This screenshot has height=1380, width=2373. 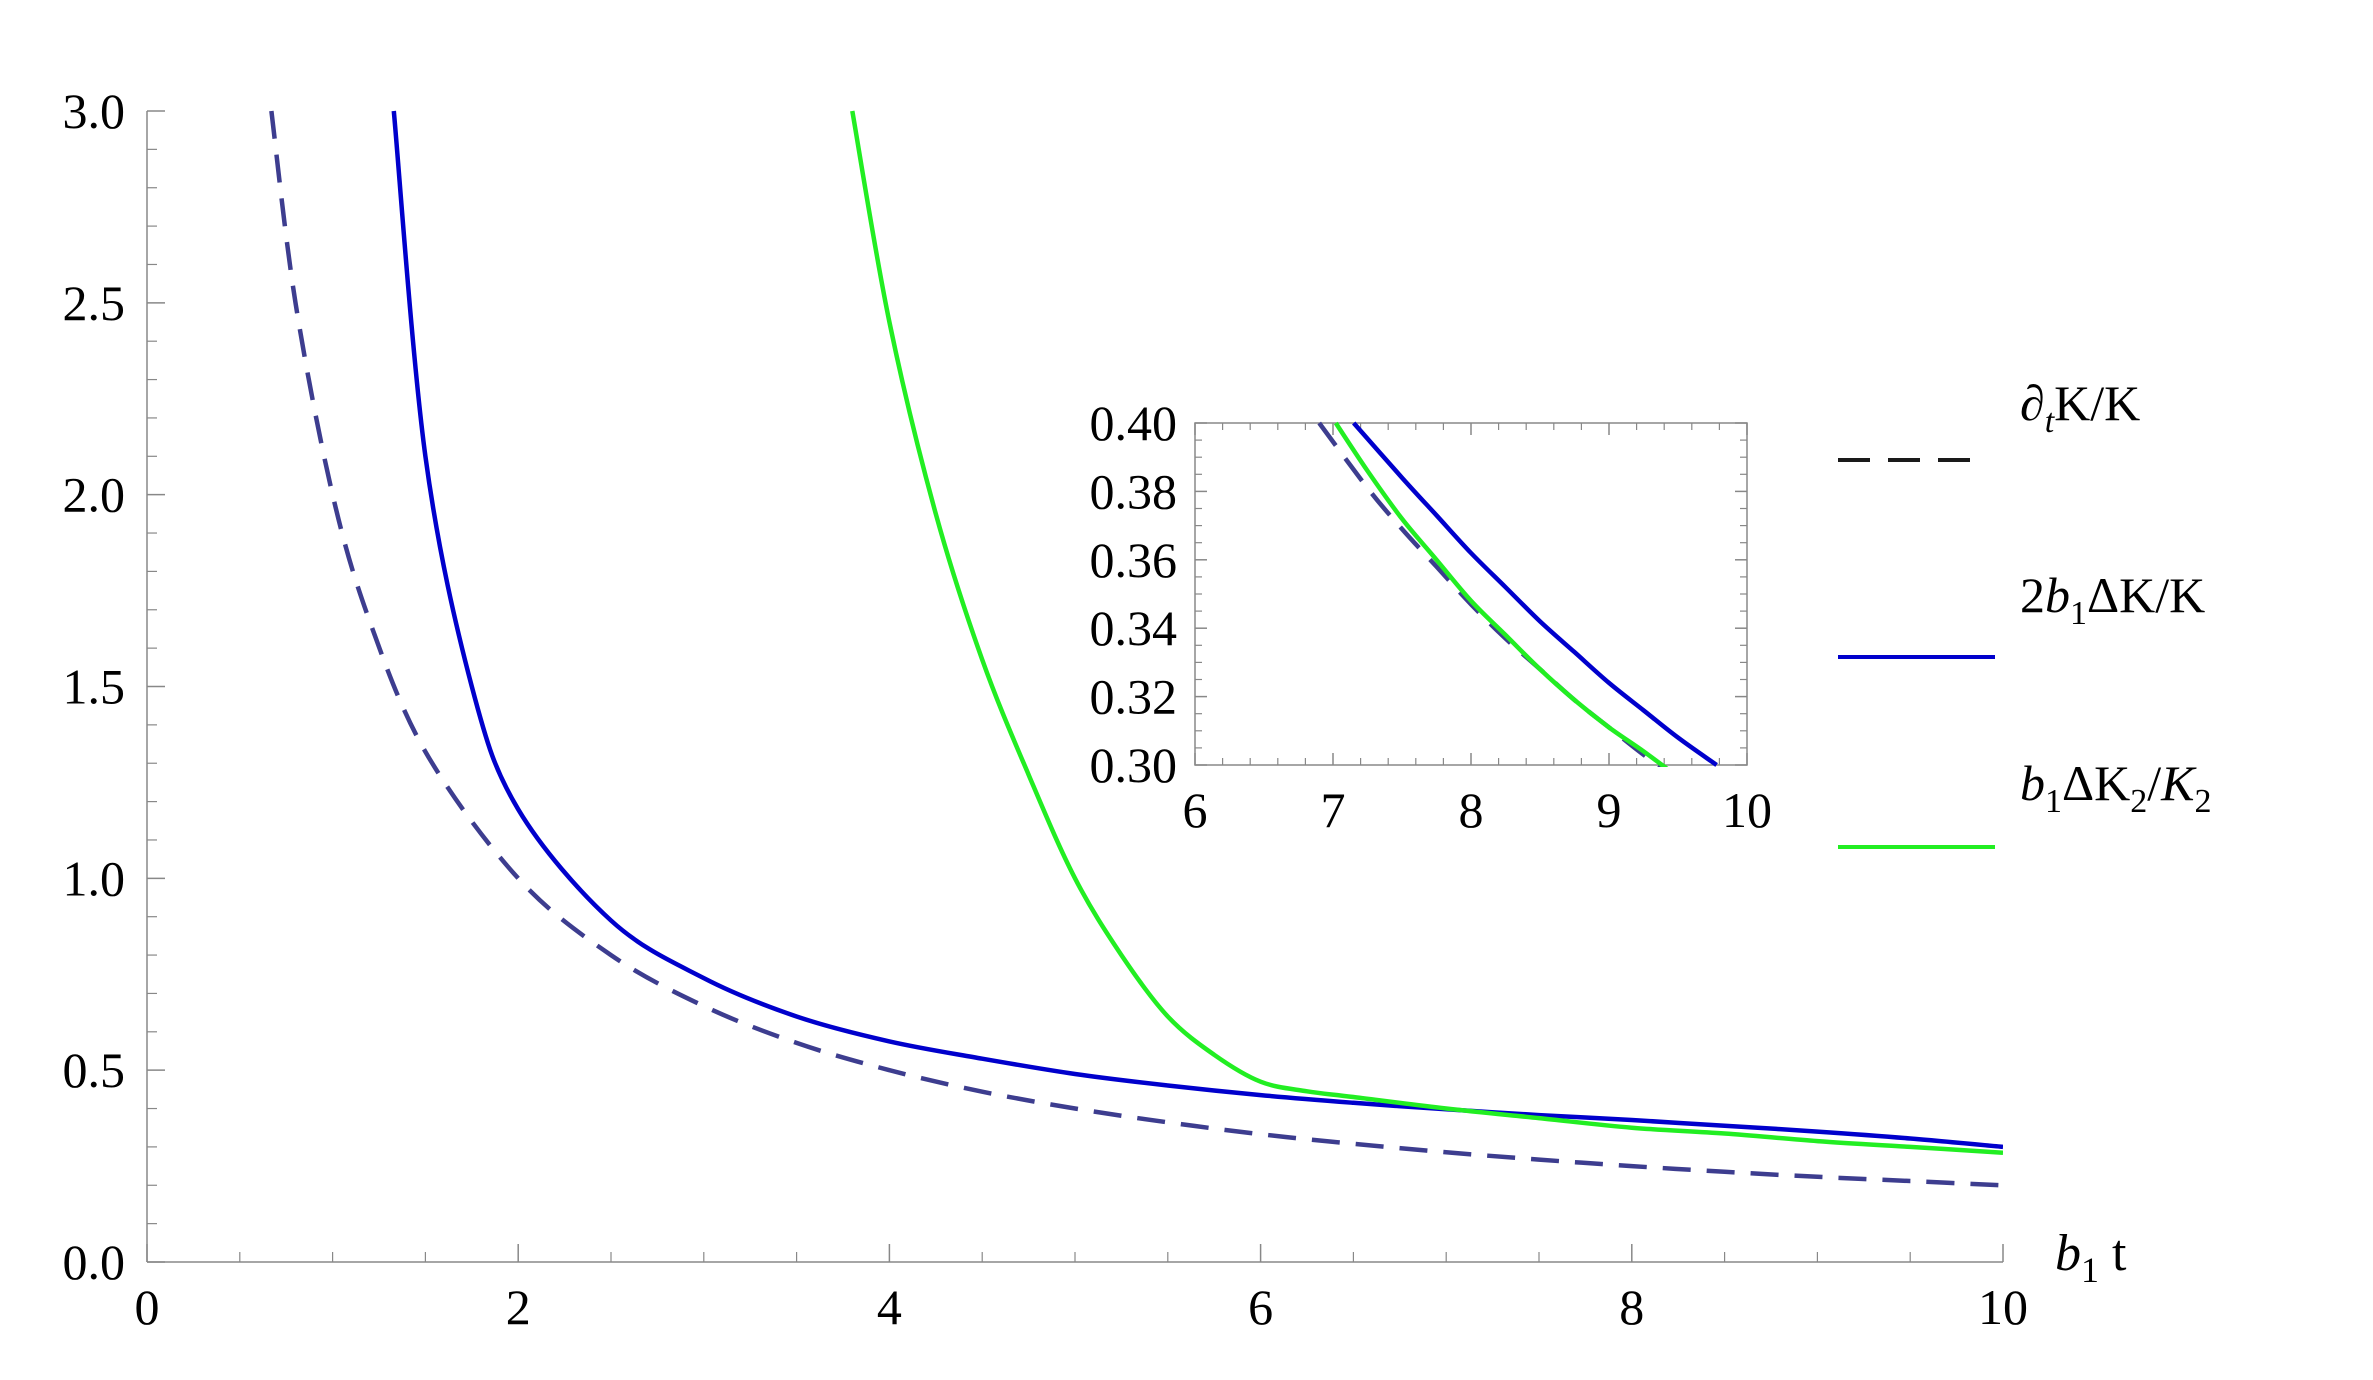 What do you see at coordinates (1134, 765) in the screenshot?
I see `inset-y-tick-label: 0.30` at bounding box center [1134, 765].